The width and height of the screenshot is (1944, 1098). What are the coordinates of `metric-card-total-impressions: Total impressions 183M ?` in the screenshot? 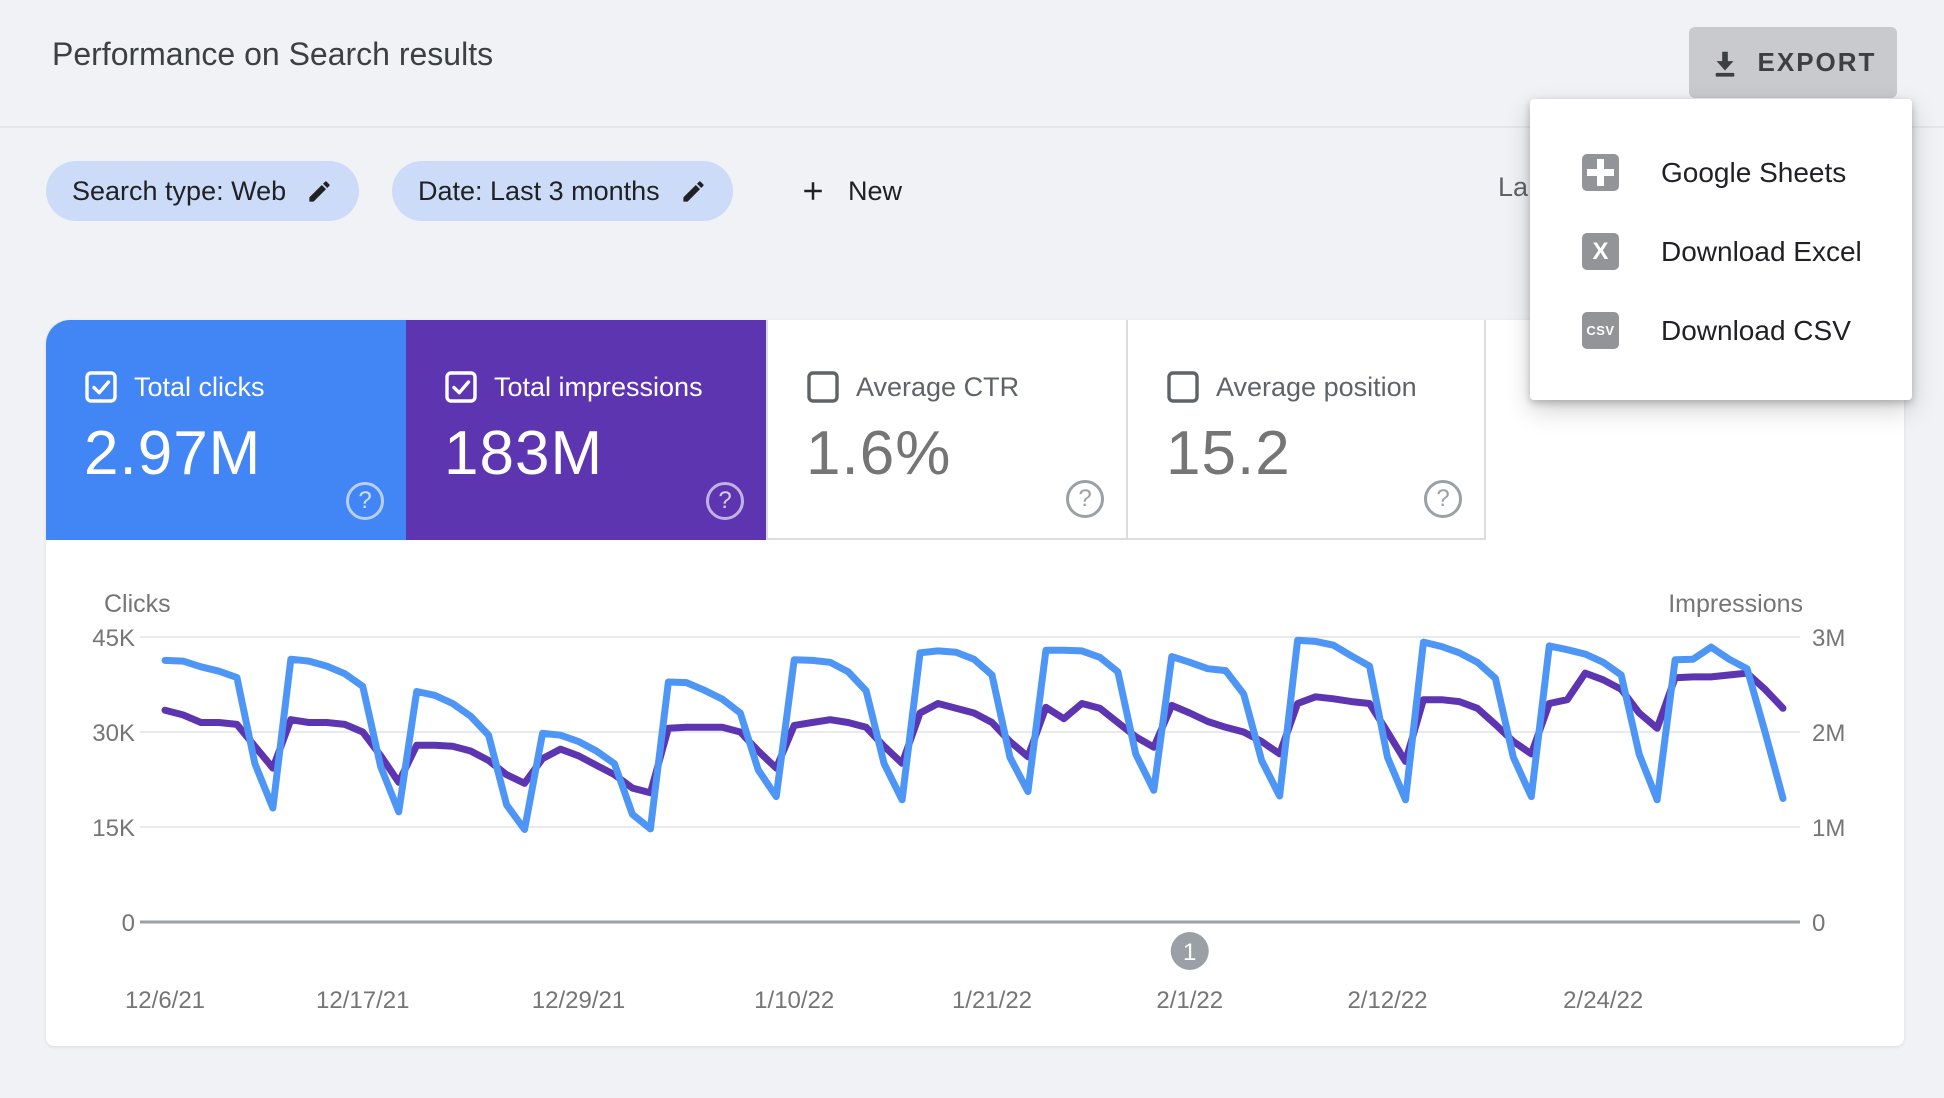 It's located at (586, 430).